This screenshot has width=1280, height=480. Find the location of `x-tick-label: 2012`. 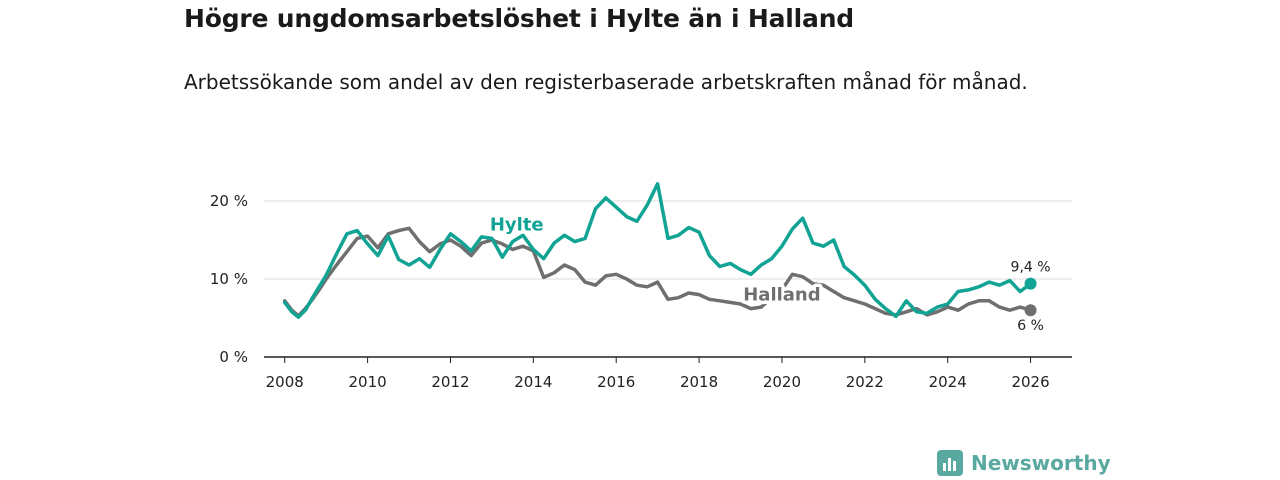

x-tick-label: 2012 is located at coordinates (450, 382).